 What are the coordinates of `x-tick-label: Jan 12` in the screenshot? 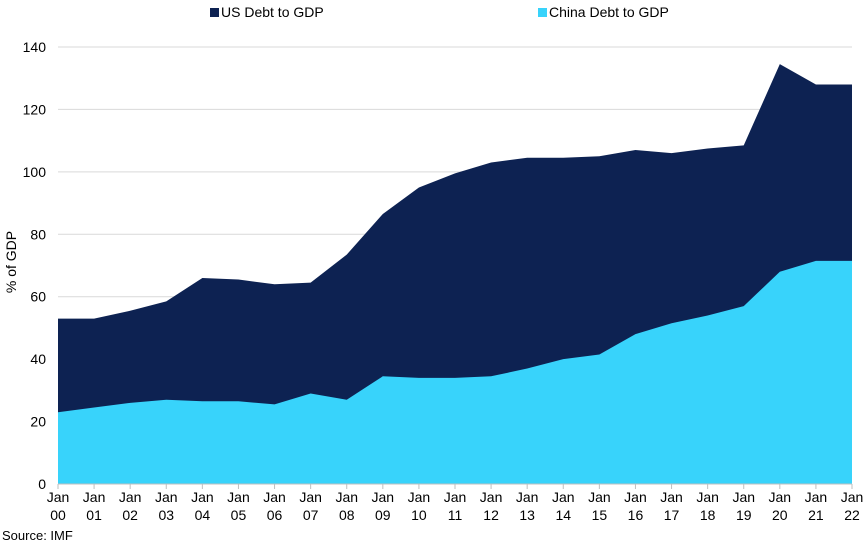 It's located at (491, 506).